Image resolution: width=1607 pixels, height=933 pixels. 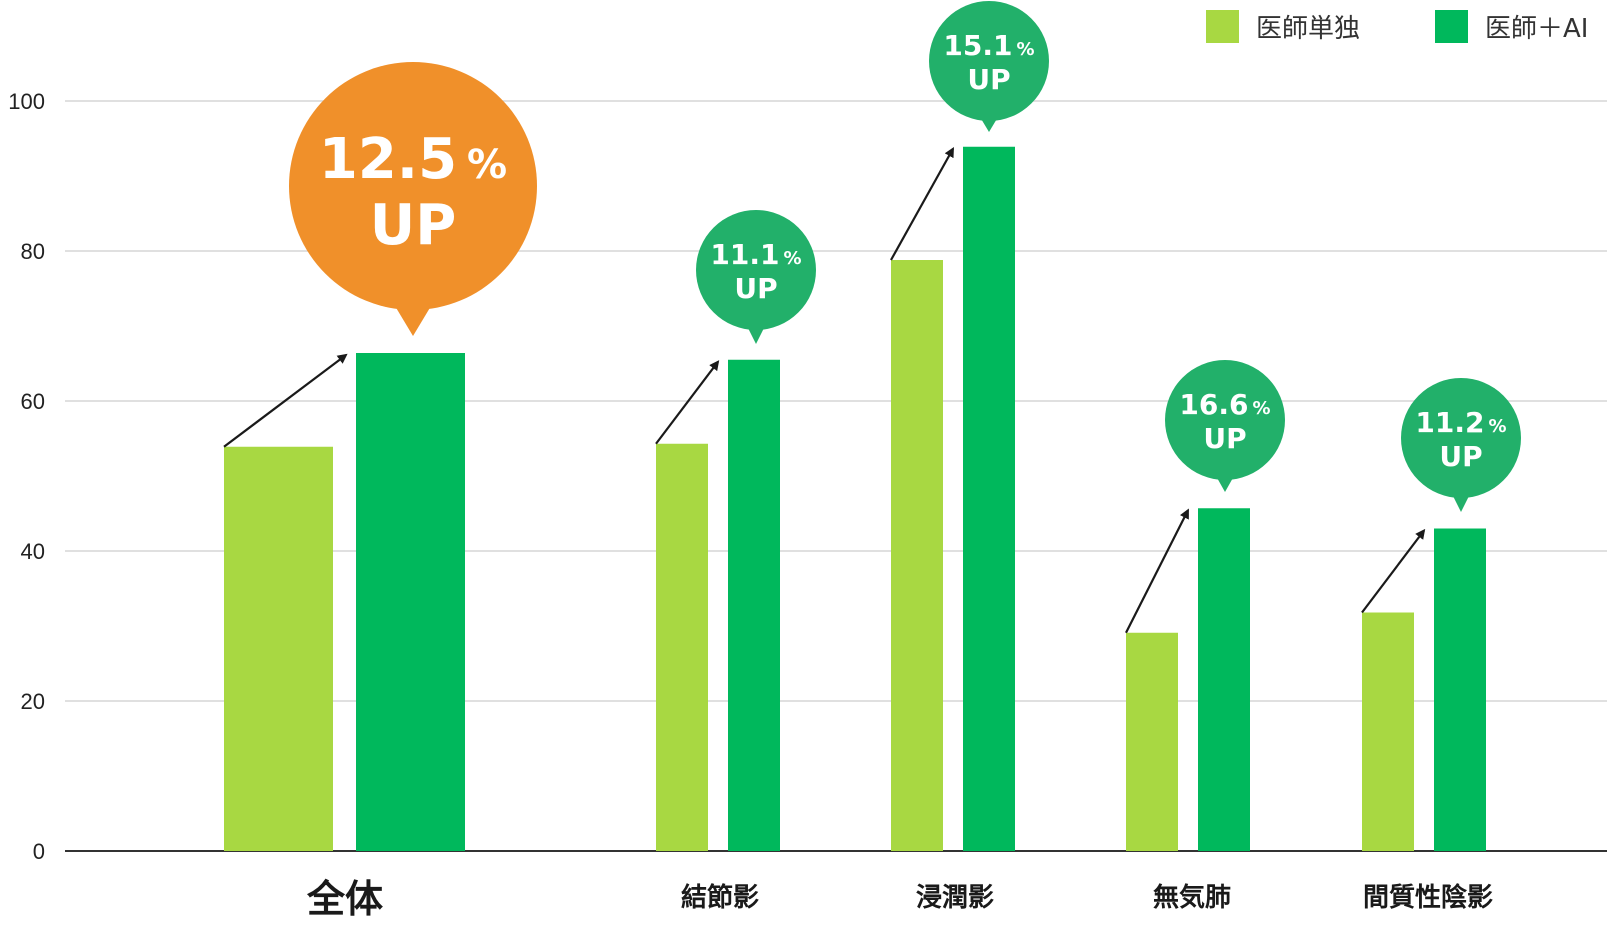 I want to click on improvement-bubble: 11.2 %UP, so click(x=1461, y=445).